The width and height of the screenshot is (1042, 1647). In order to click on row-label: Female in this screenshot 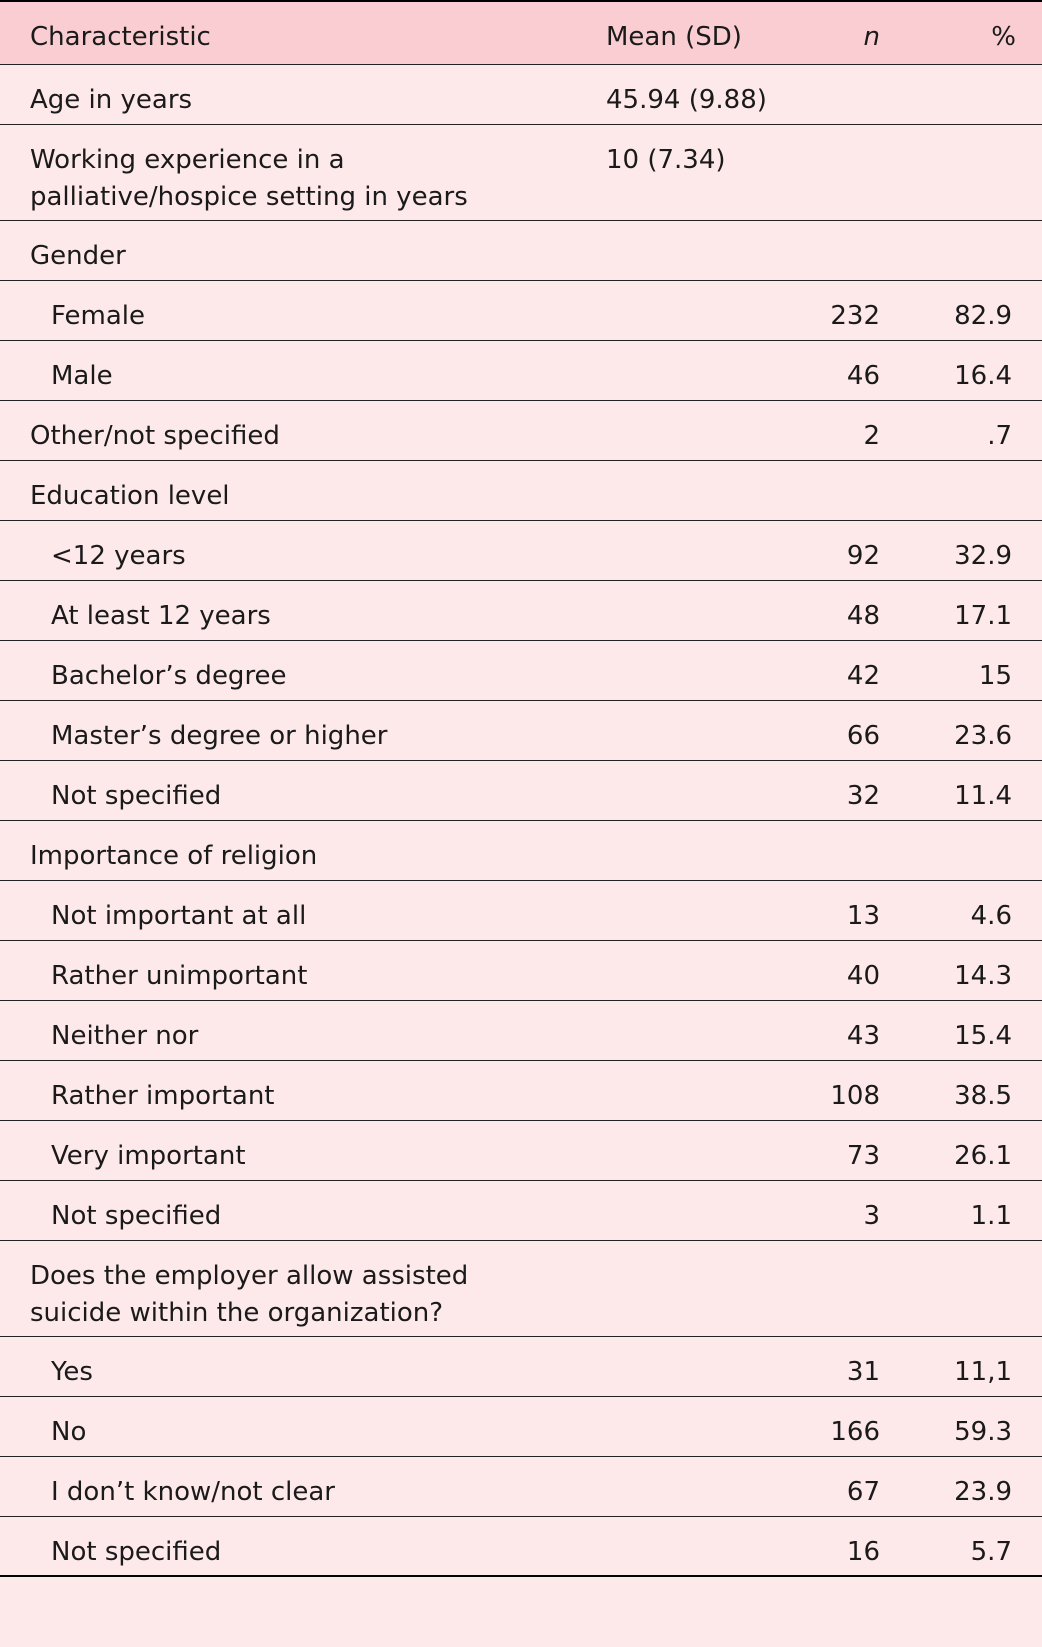, I will do `click(98, 315)`.